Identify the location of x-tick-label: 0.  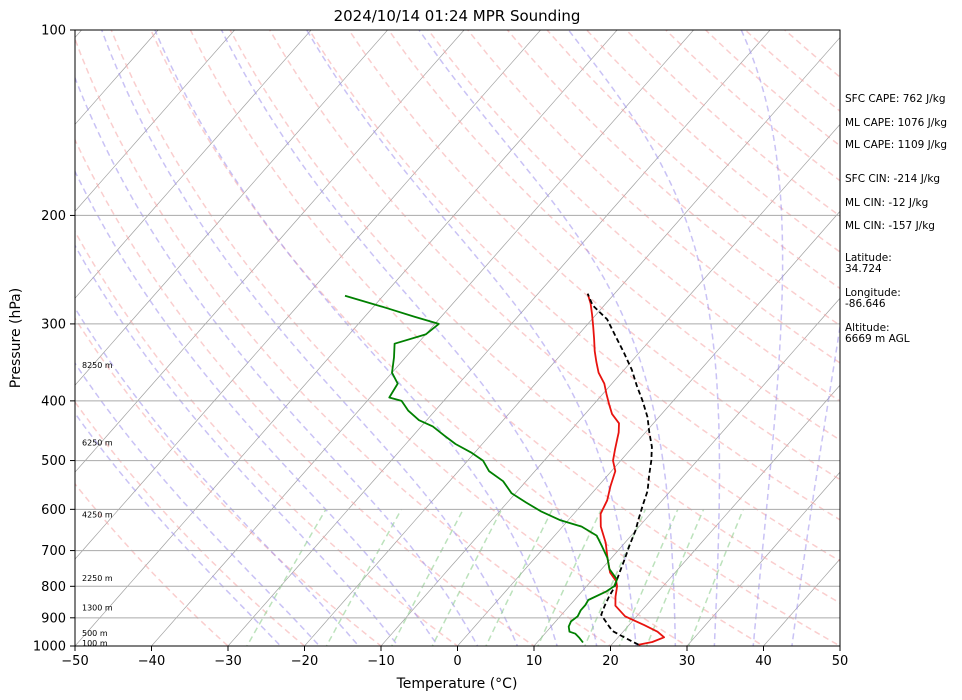
(457, 661).